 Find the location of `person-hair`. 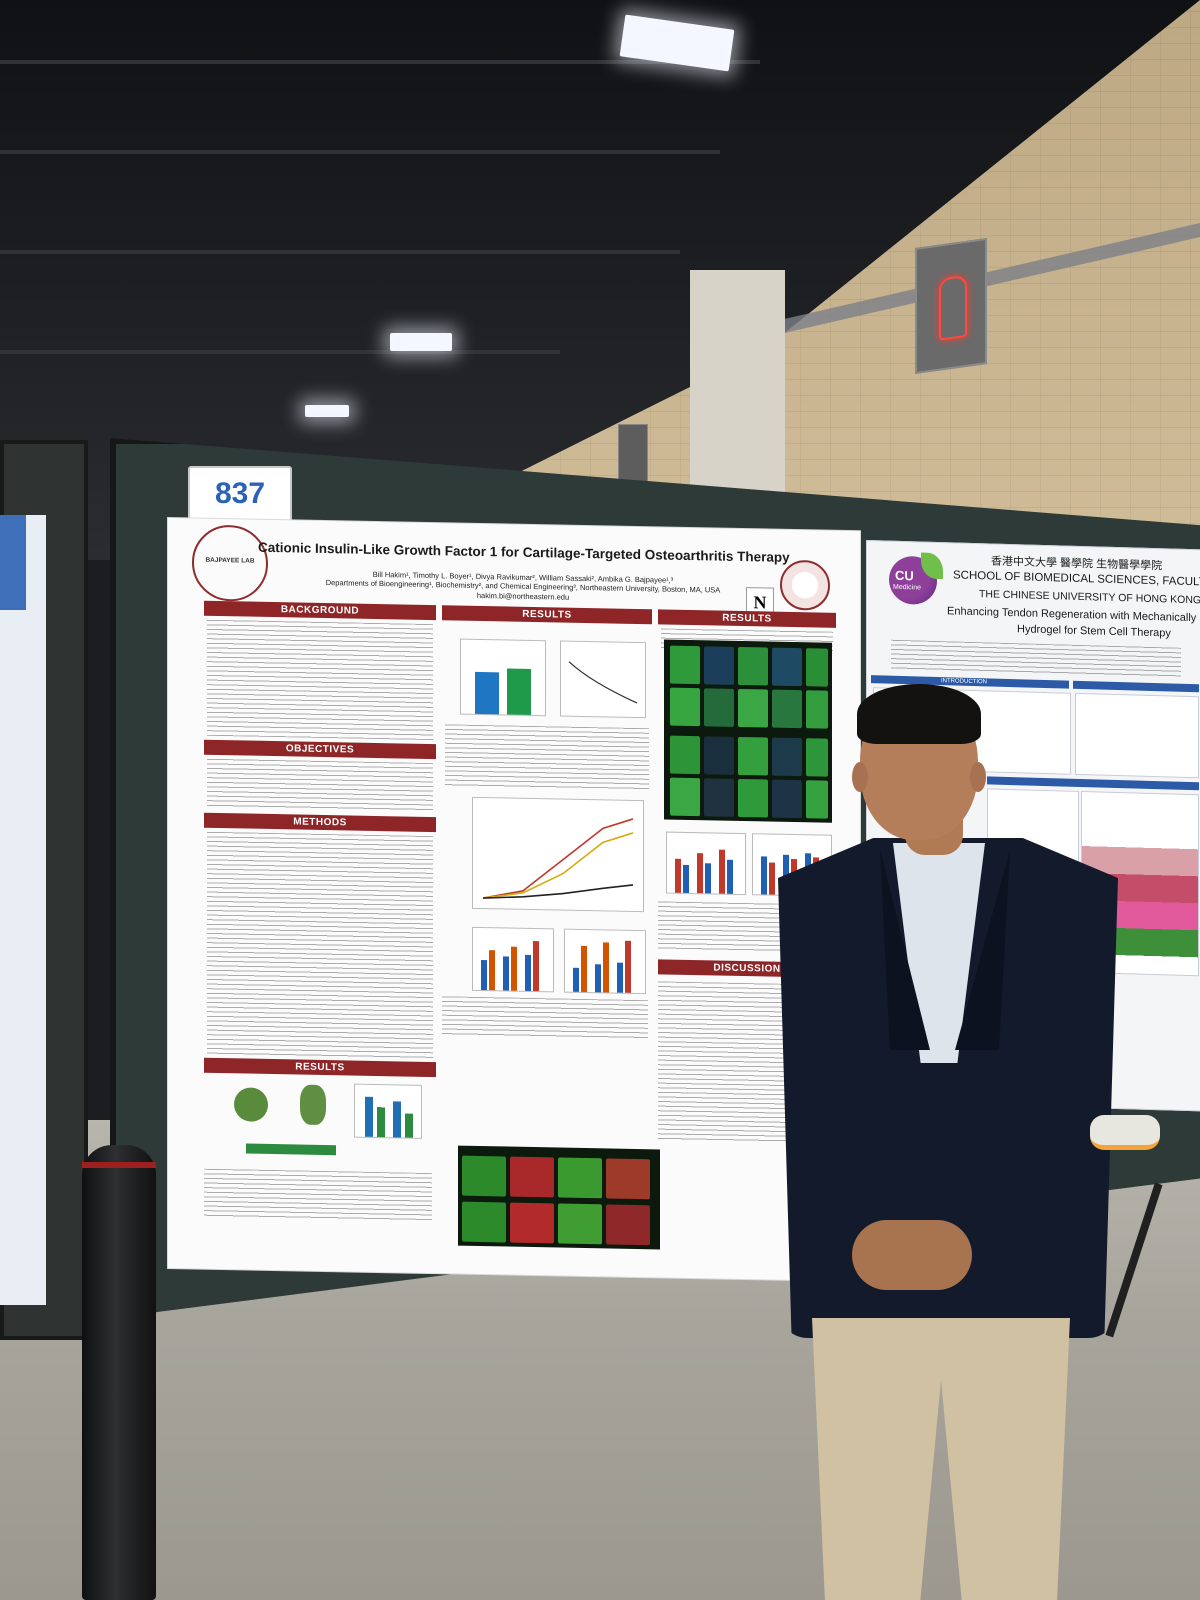

person-hair is located at coordinates (919, 714).